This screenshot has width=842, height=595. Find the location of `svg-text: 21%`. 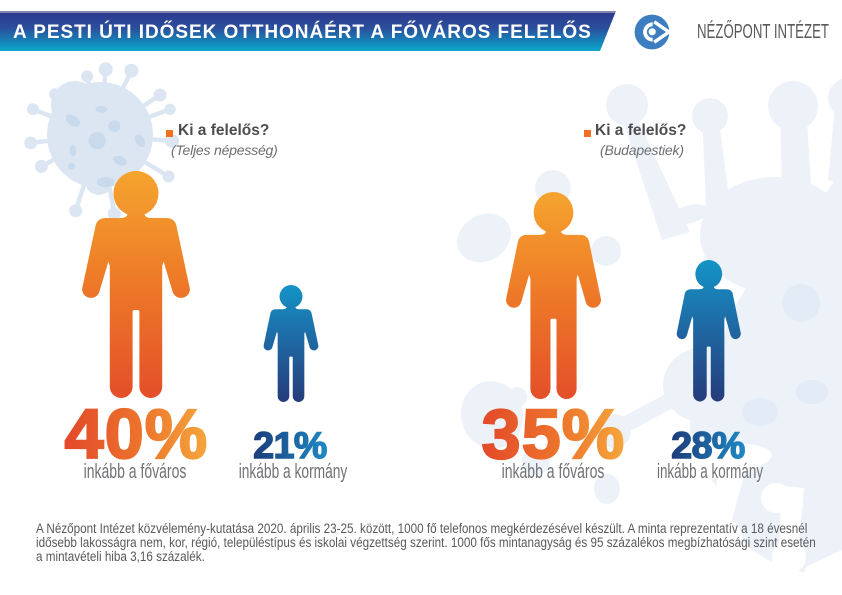

svg-text: 21% is located at coordinates (290, 445).